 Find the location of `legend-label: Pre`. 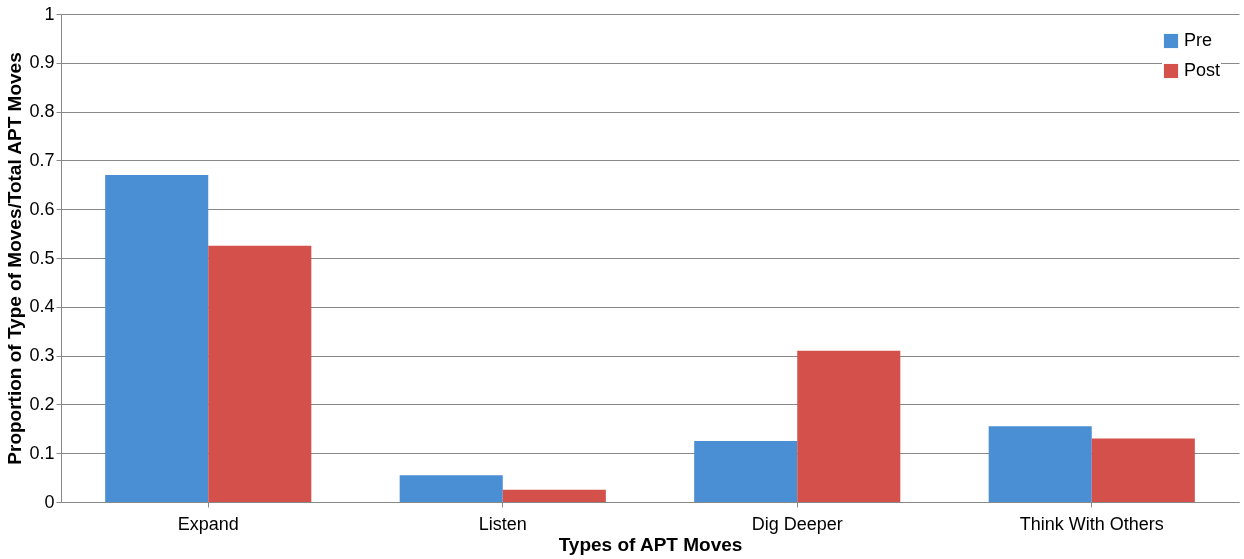

legend-label: Pre is located at coordinates (1198, 40).